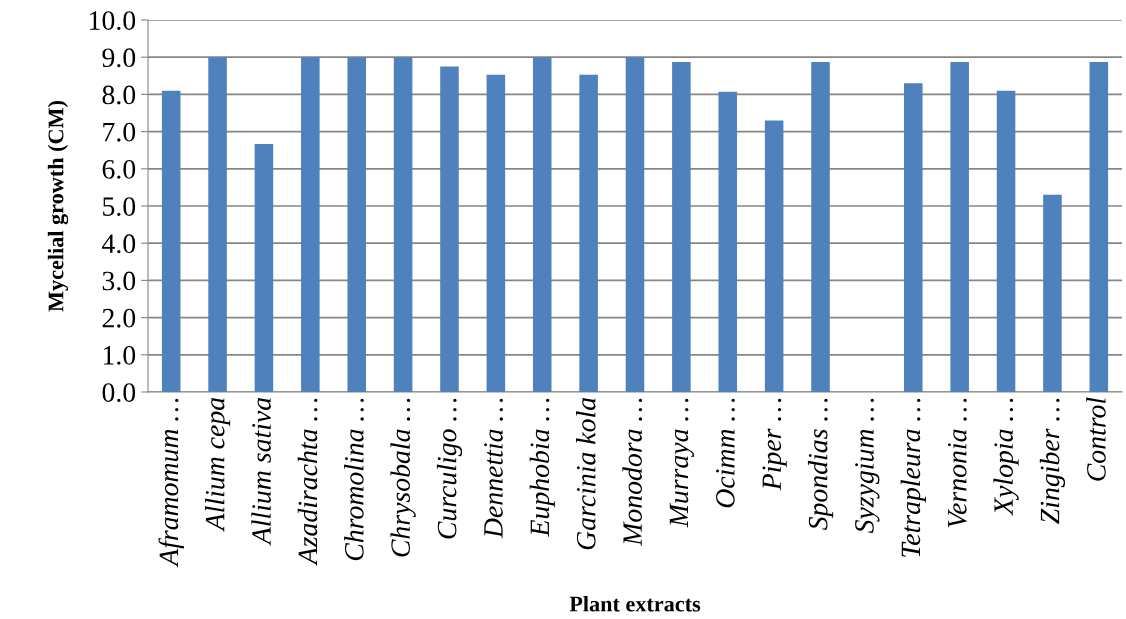 The height and width of the screenshot is (619, 1126). I want to click on y-tick-label: 7.0, so click(119, 132).